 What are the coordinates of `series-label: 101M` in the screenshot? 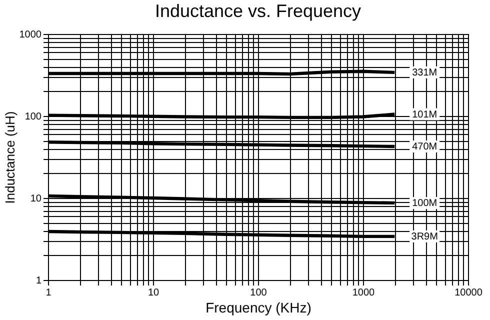 It's located at (425, 114).